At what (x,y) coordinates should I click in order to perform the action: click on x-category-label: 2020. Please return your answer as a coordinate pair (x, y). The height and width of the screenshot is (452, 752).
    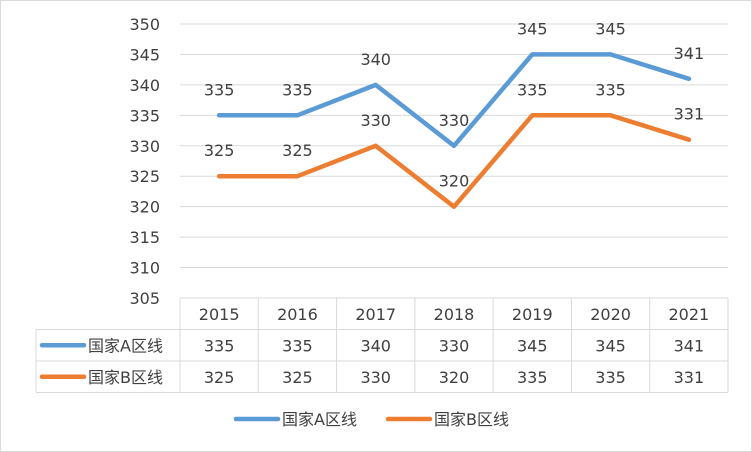
    Looking at the image, I should click on (610, 314).